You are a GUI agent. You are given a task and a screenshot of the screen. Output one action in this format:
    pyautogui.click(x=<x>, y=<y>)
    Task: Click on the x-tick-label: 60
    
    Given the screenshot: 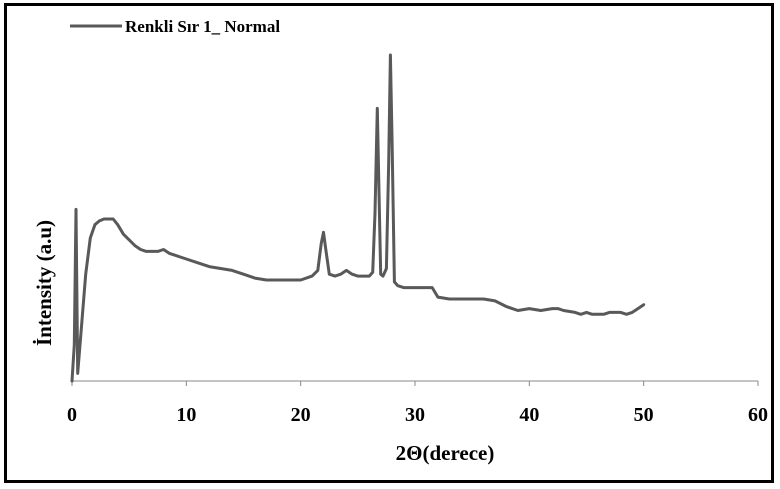 What is the action you would take?
    pyautogui.click(x=758, y=415)
    